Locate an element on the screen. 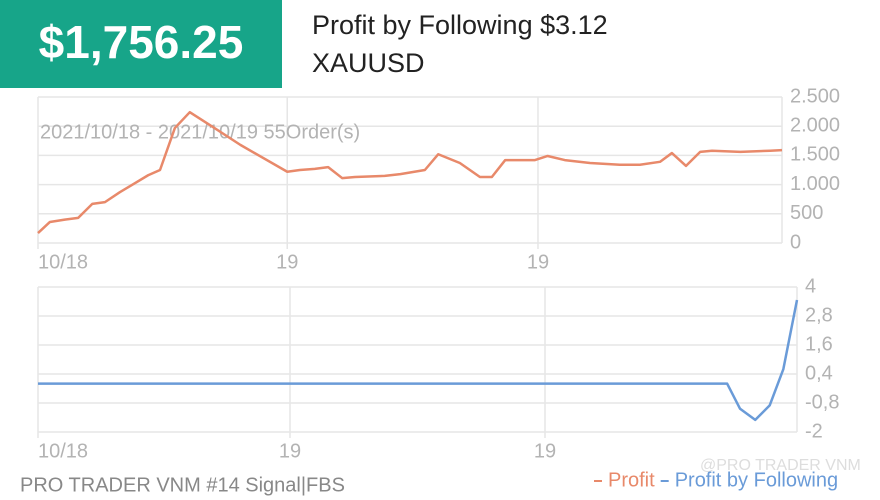  amount-box is located at coordinates (141, 44).